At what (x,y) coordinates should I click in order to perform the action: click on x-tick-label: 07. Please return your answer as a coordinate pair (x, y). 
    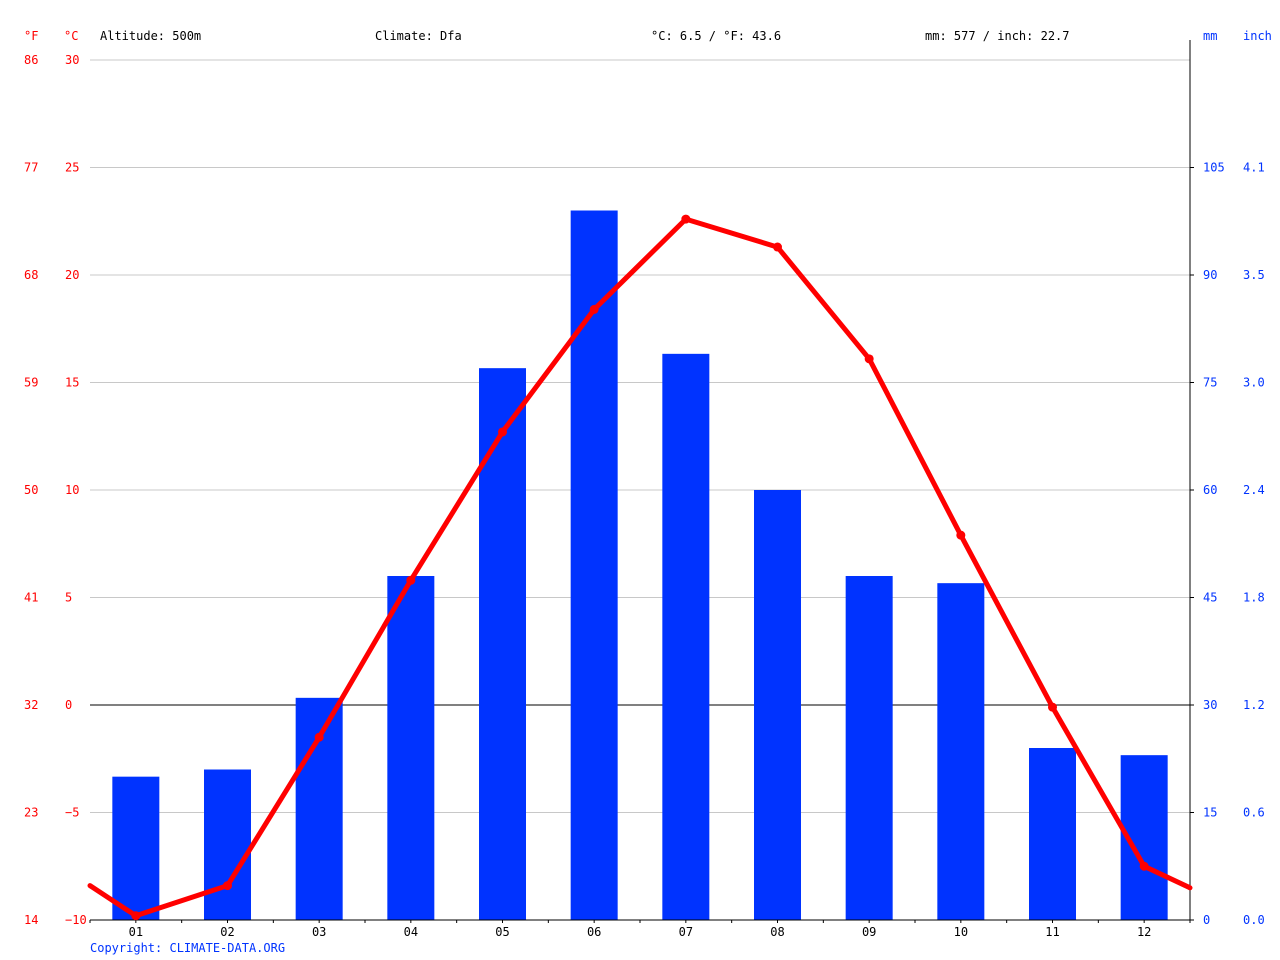
    Looking at the image, I should click on (686, 932).